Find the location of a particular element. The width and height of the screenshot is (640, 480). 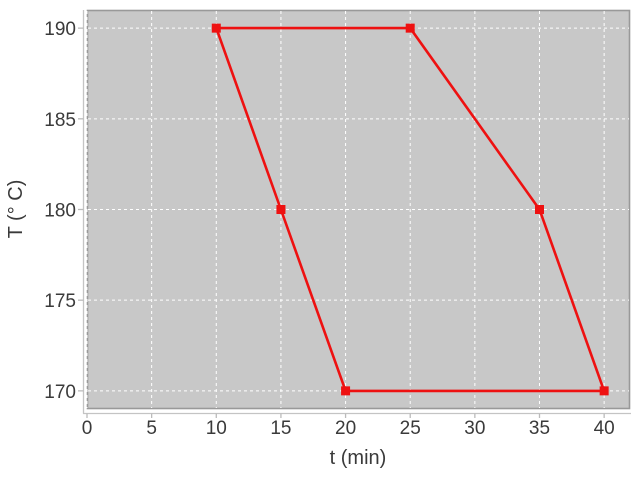

x-axis-title: t (min) is located at coordinates (358, 458).